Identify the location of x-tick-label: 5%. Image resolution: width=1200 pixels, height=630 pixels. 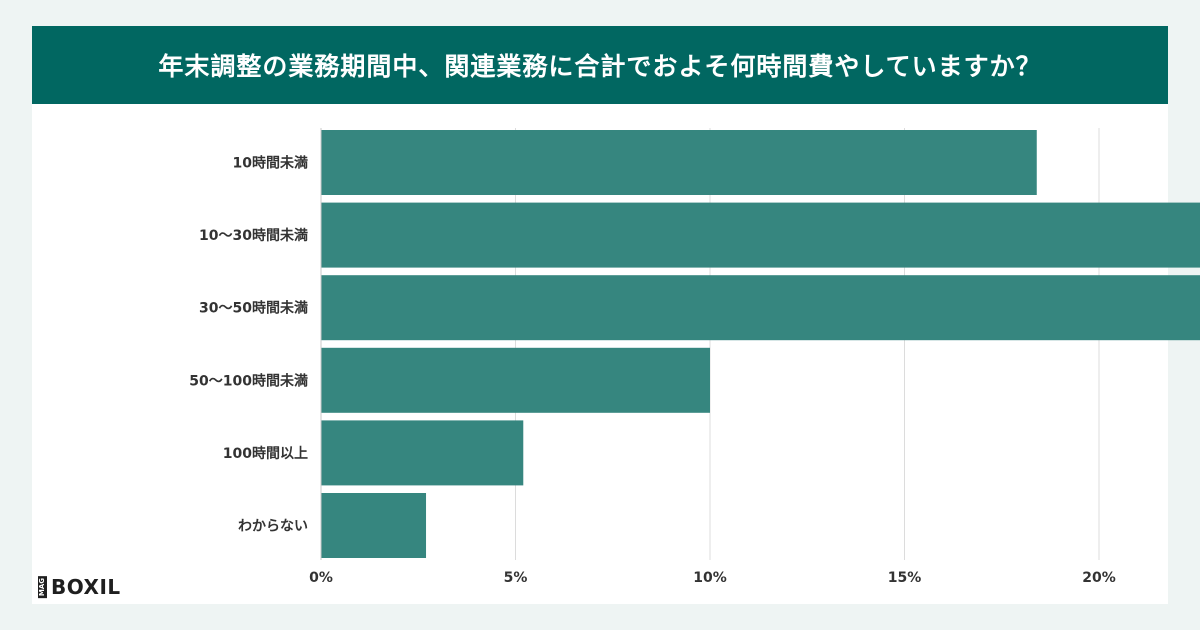
(516, 578).